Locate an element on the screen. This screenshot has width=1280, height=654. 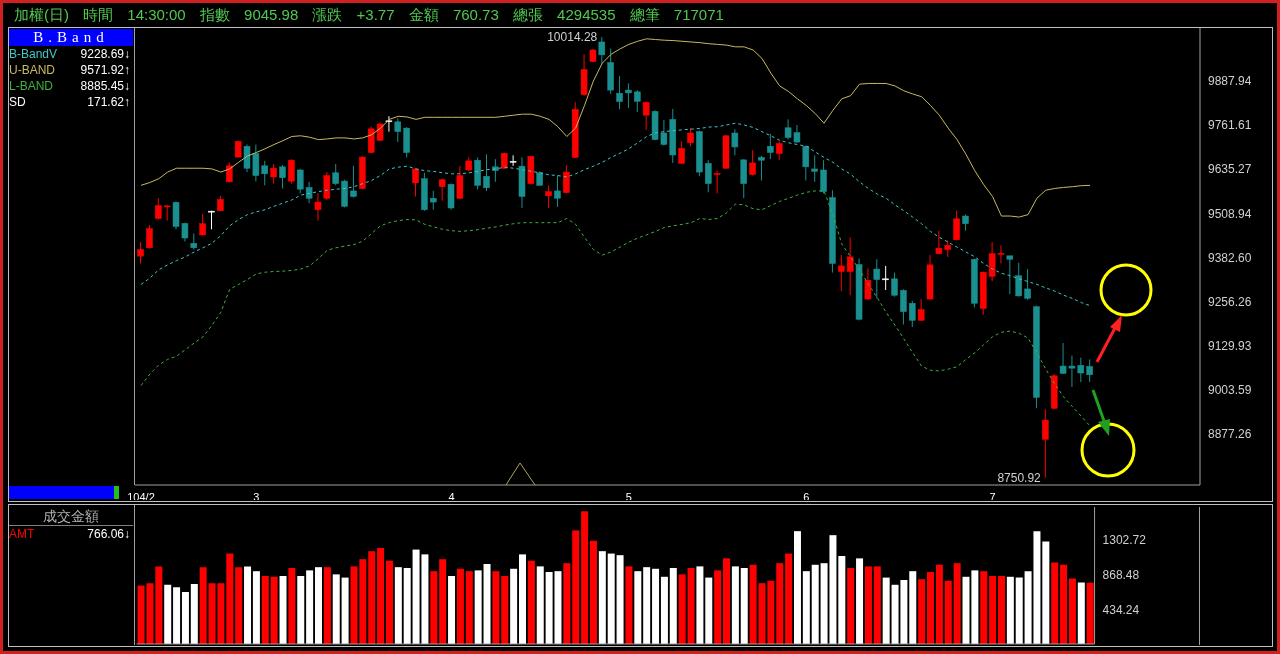
y-tick-label: 9003.59 is located at coordinates (1230, 389).